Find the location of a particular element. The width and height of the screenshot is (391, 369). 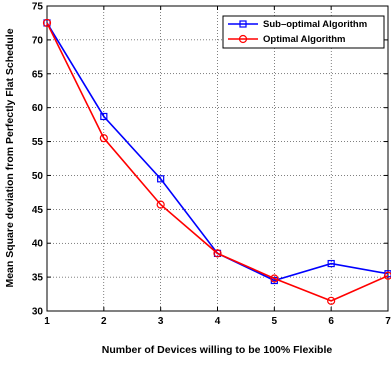

y-tick-label: 55 is located at coordinates (38, 142).